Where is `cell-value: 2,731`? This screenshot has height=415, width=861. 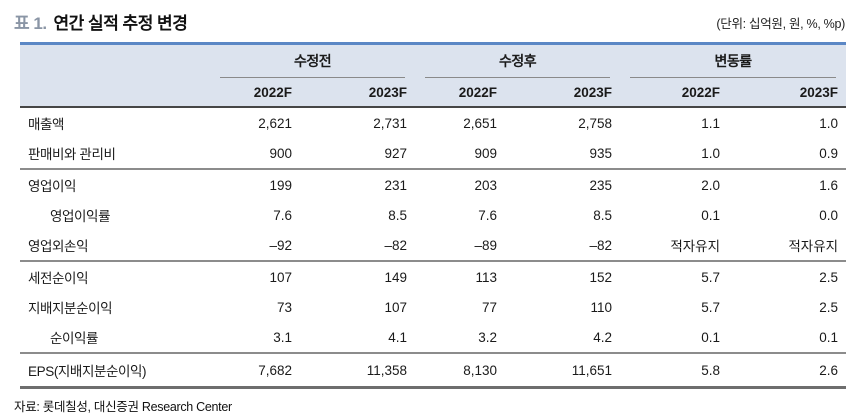 cell-value: 2,731 is located at coordinates (390, 123).